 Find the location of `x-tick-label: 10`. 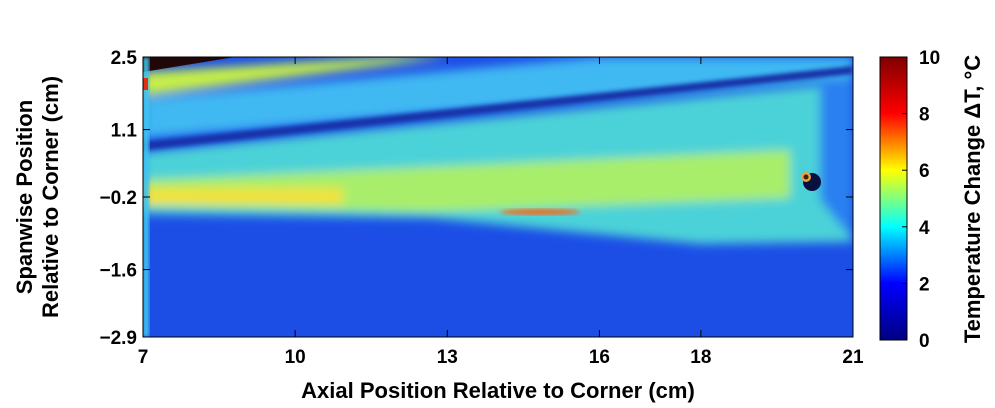

x-tick-label: 10 is located at coordinates (295, 357).